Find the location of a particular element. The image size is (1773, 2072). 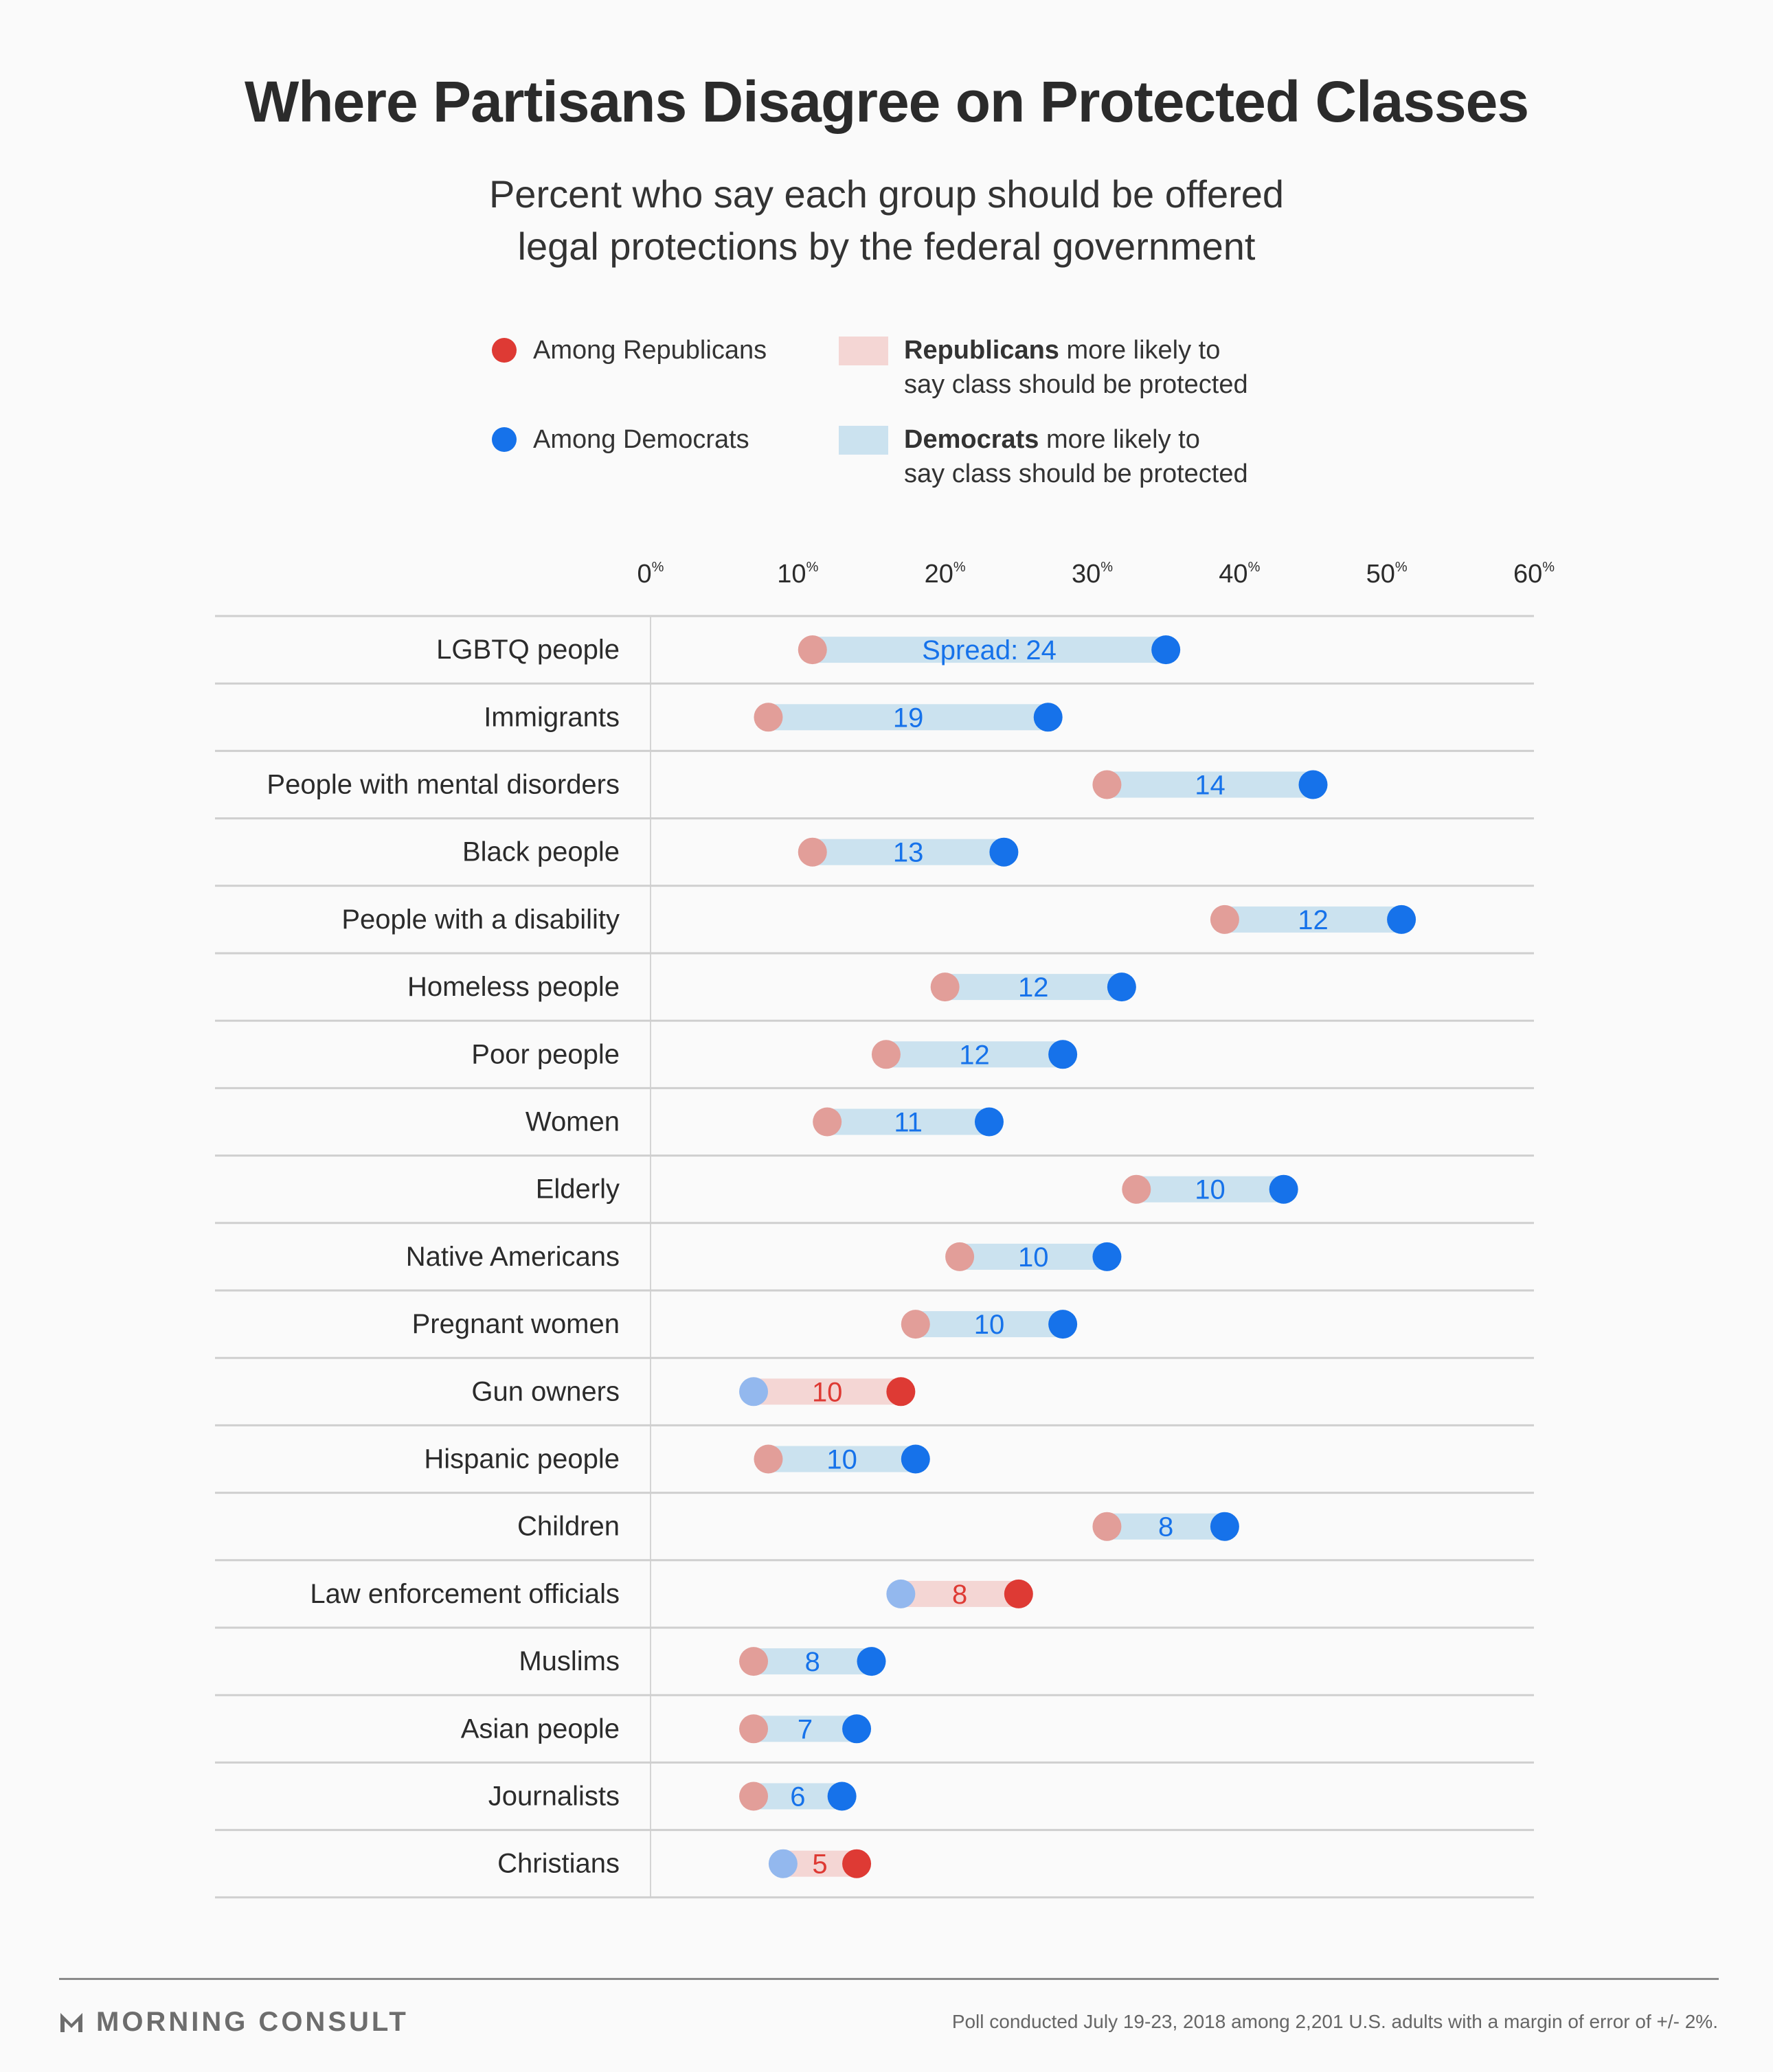

legend-dem-bar-line2: say class should be protected is located at coordinates (1076, 473).